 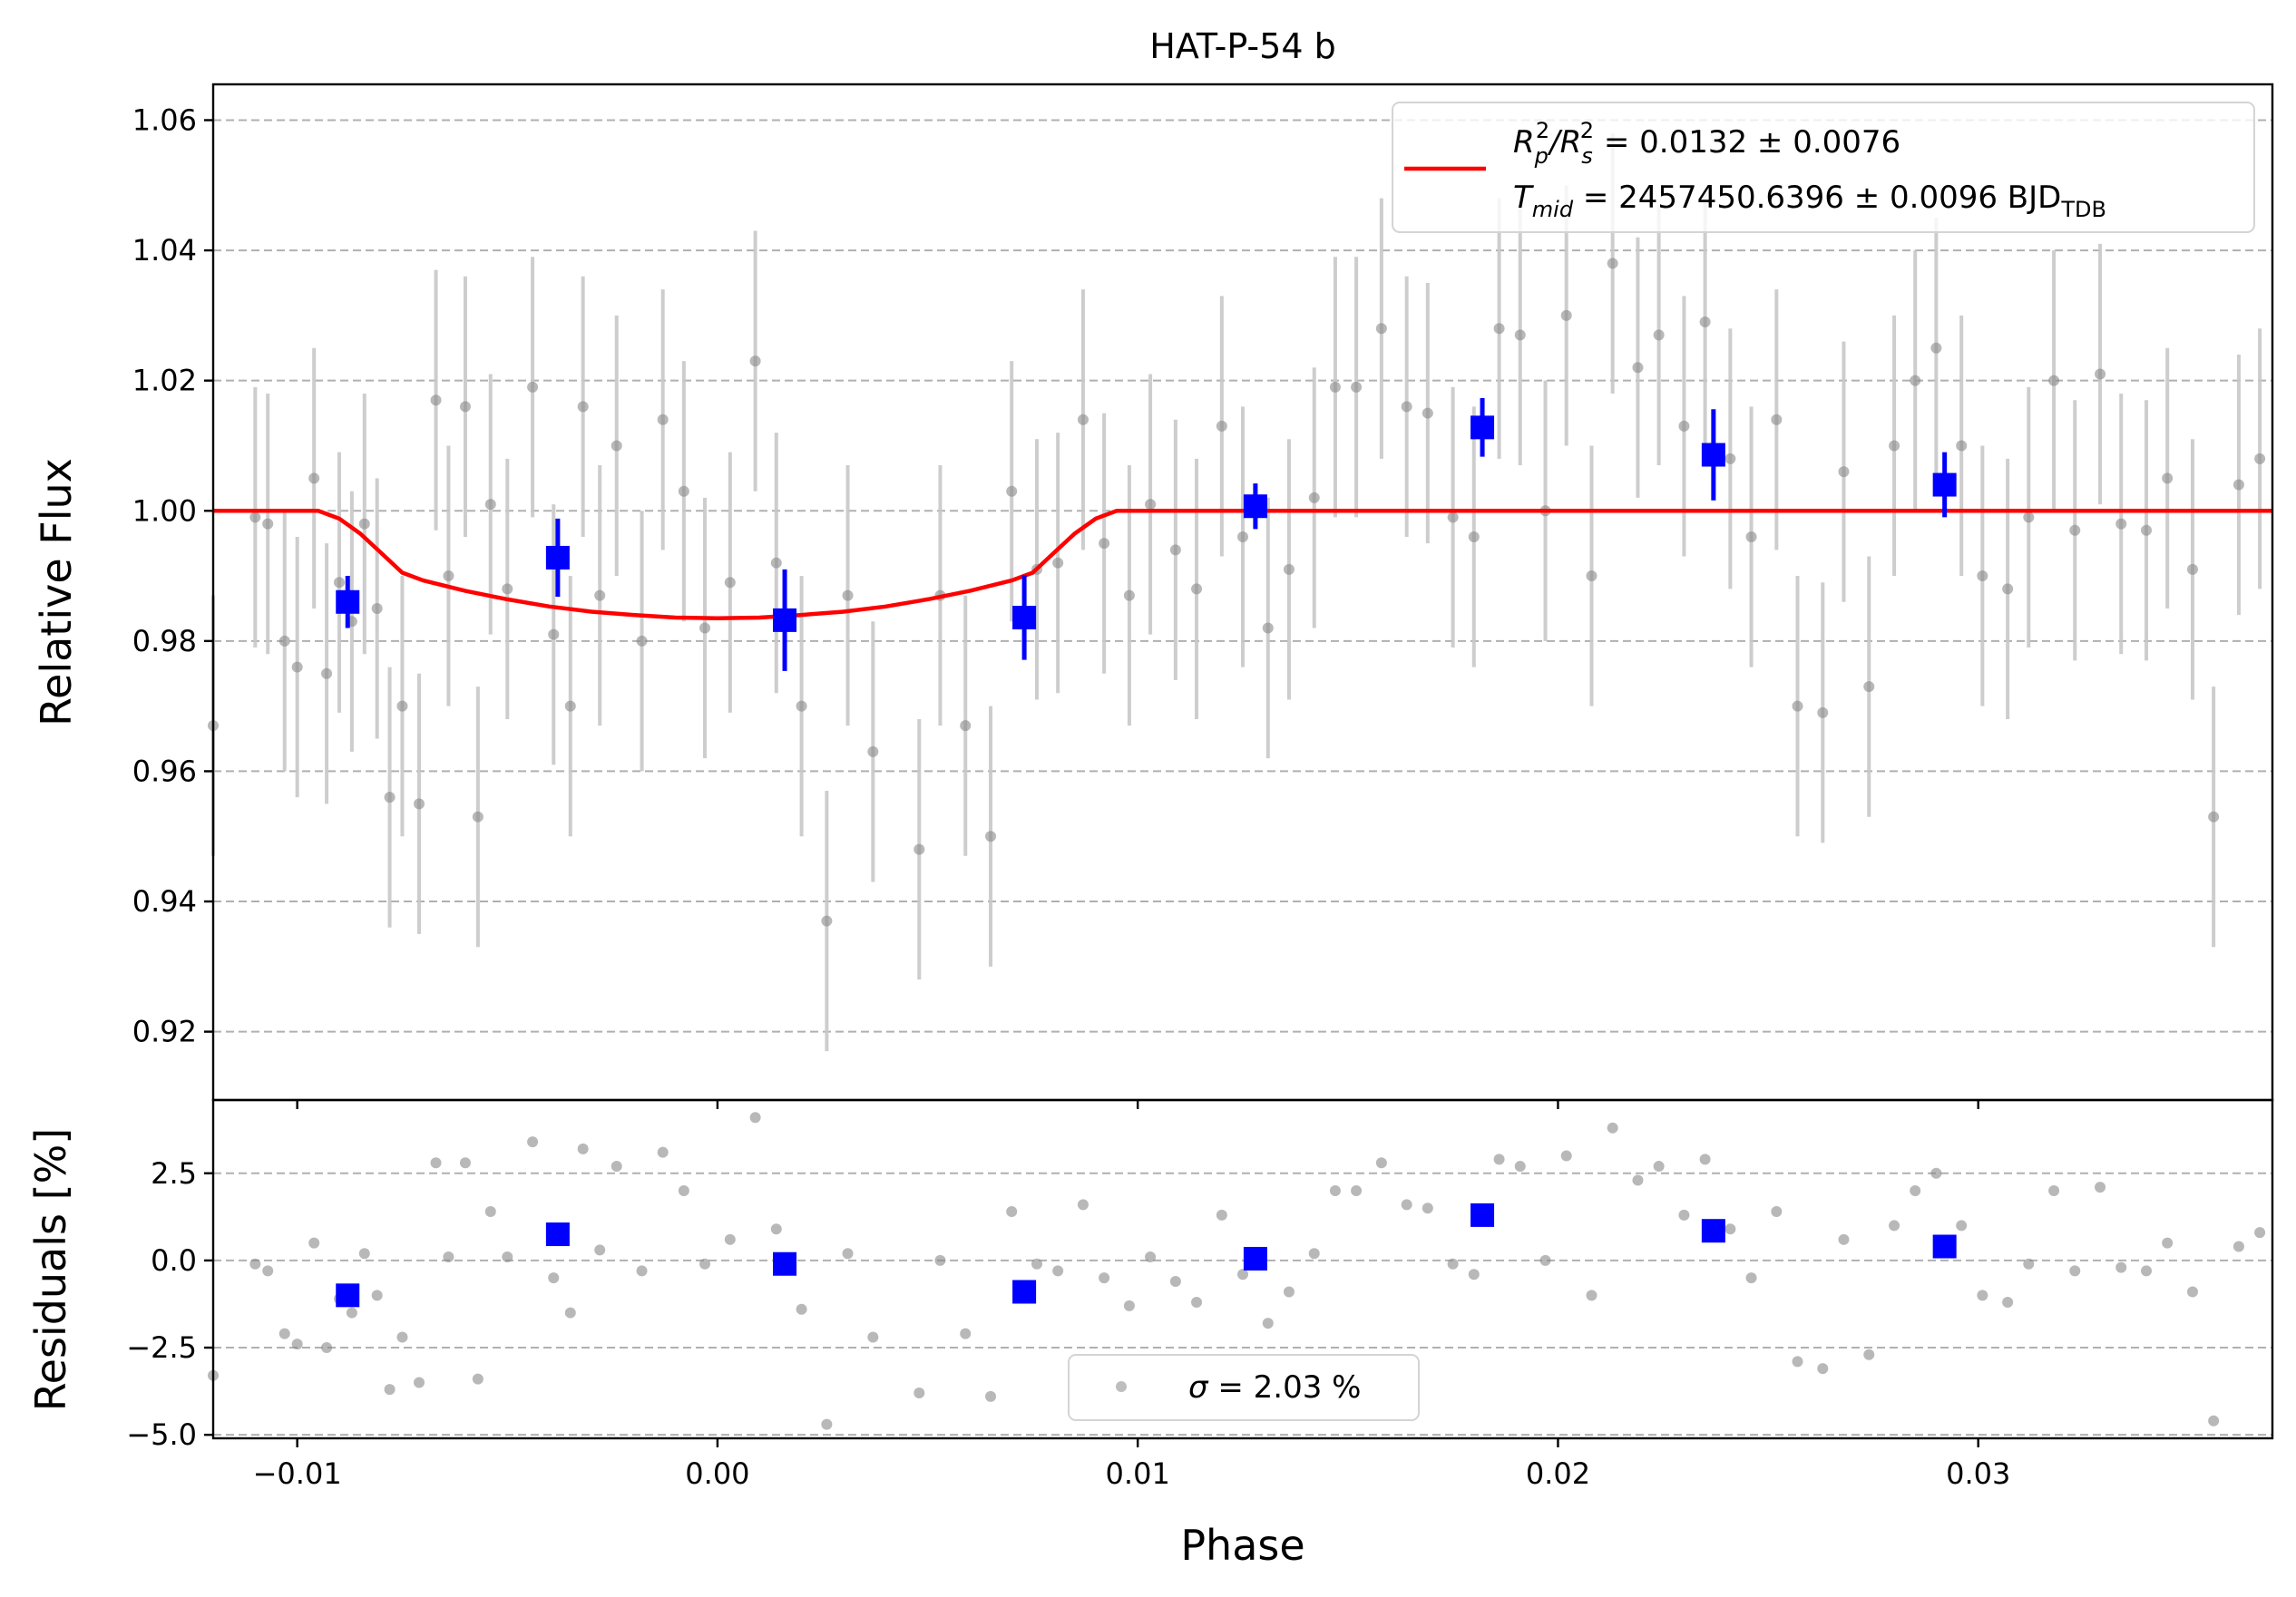 What do you see at coordinates (347, 602) in the screenshot?
I see `binned-data-point` at bounding box center [347, 602].